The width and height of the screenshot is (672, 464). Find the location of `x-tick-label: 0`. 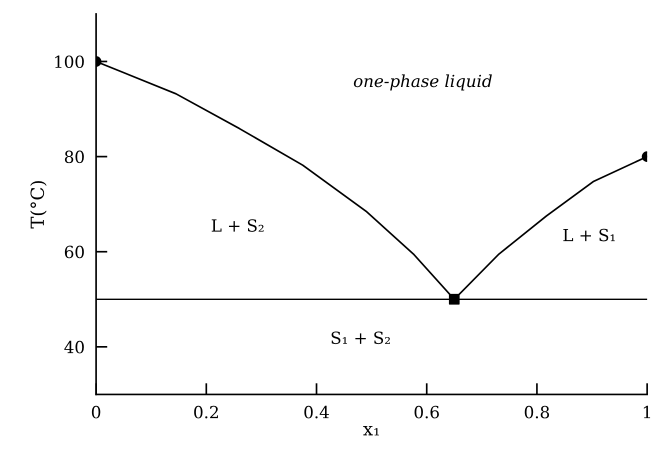

x-tick-label: 0 is located at coordinates (96, 412).